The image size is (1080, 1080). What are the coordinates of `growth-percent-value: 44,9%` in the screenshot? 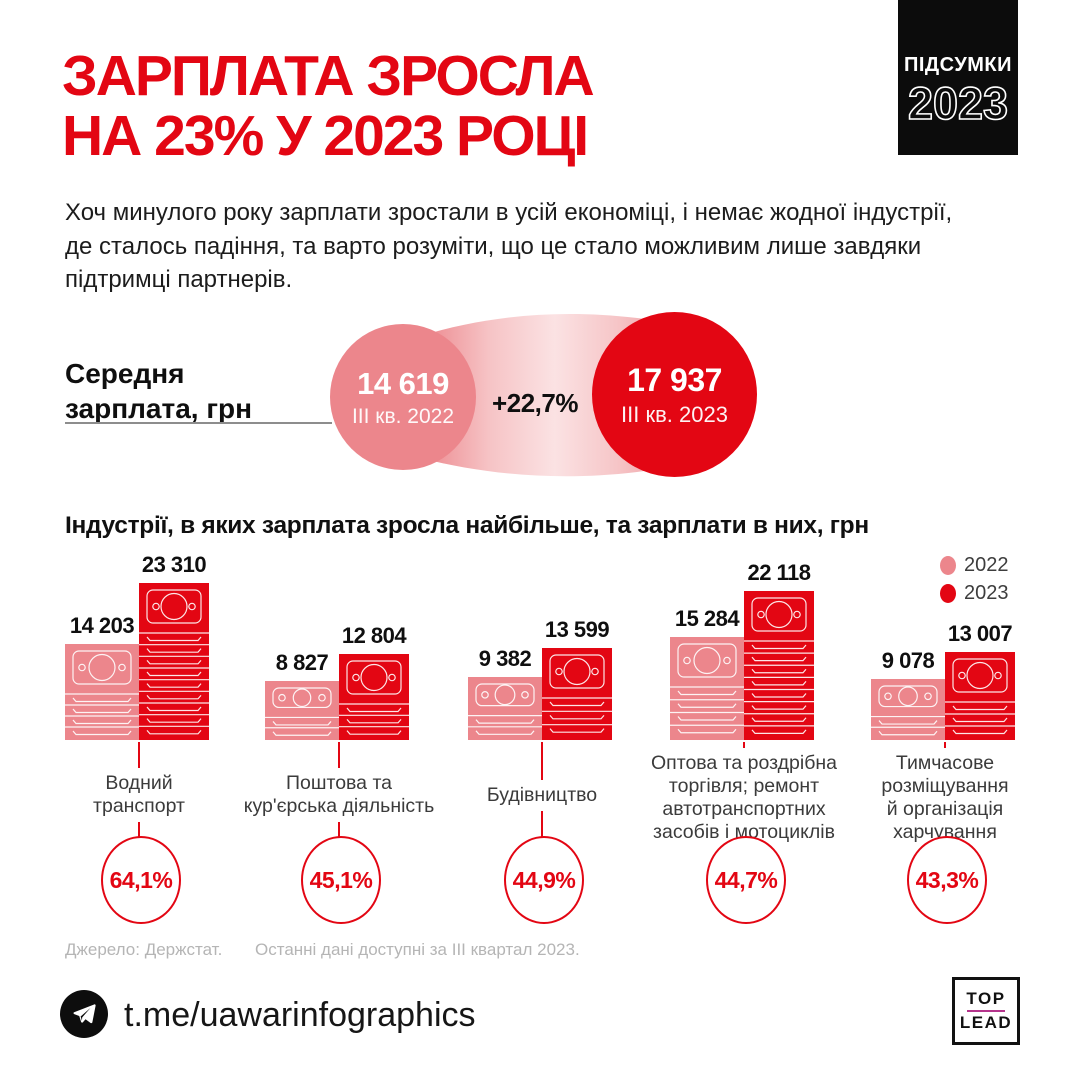 It's located at (544, 879).